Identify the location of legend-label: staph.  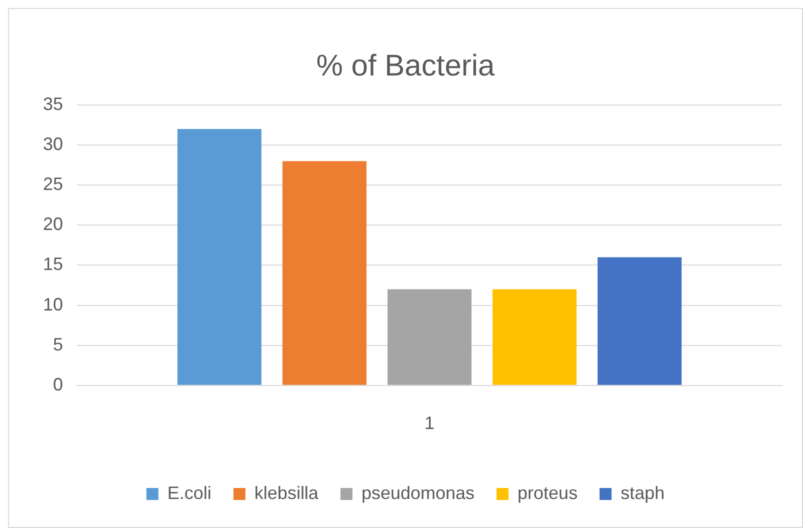
(642, 492).